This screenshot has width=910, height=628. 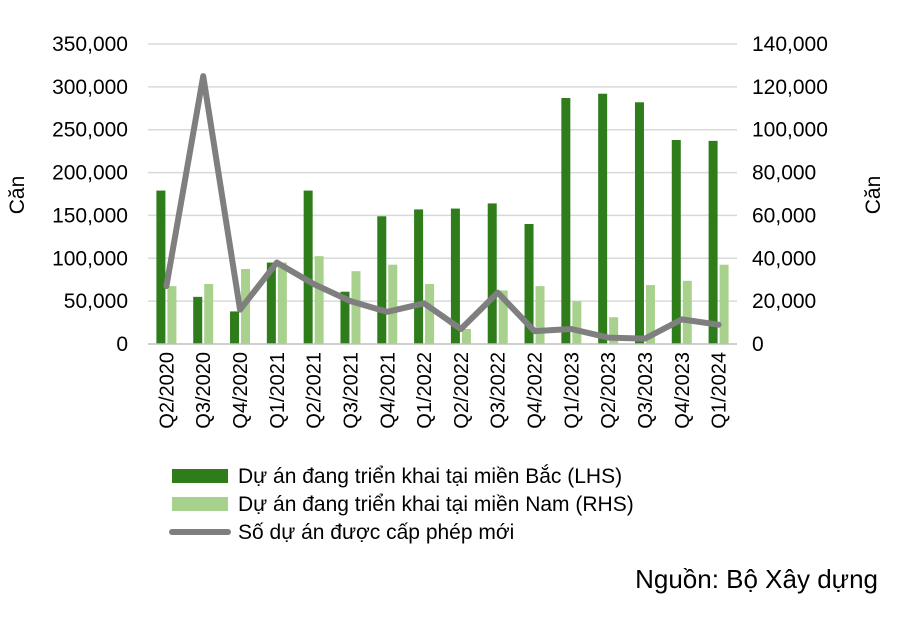 I want to click on left-axis-title: Căn, so click(x=17, y=195).